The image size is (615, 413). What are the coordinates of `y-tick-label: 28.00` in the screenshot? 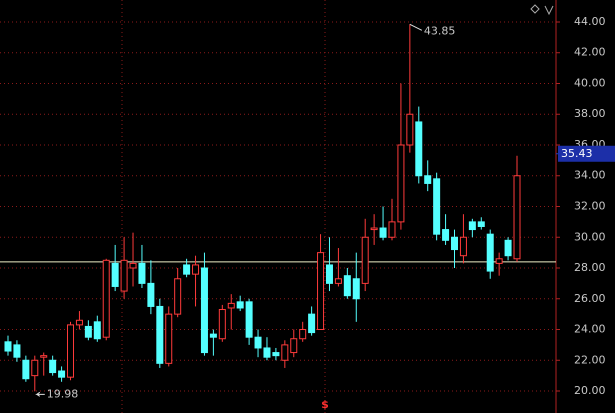 It's located at (590, 267).